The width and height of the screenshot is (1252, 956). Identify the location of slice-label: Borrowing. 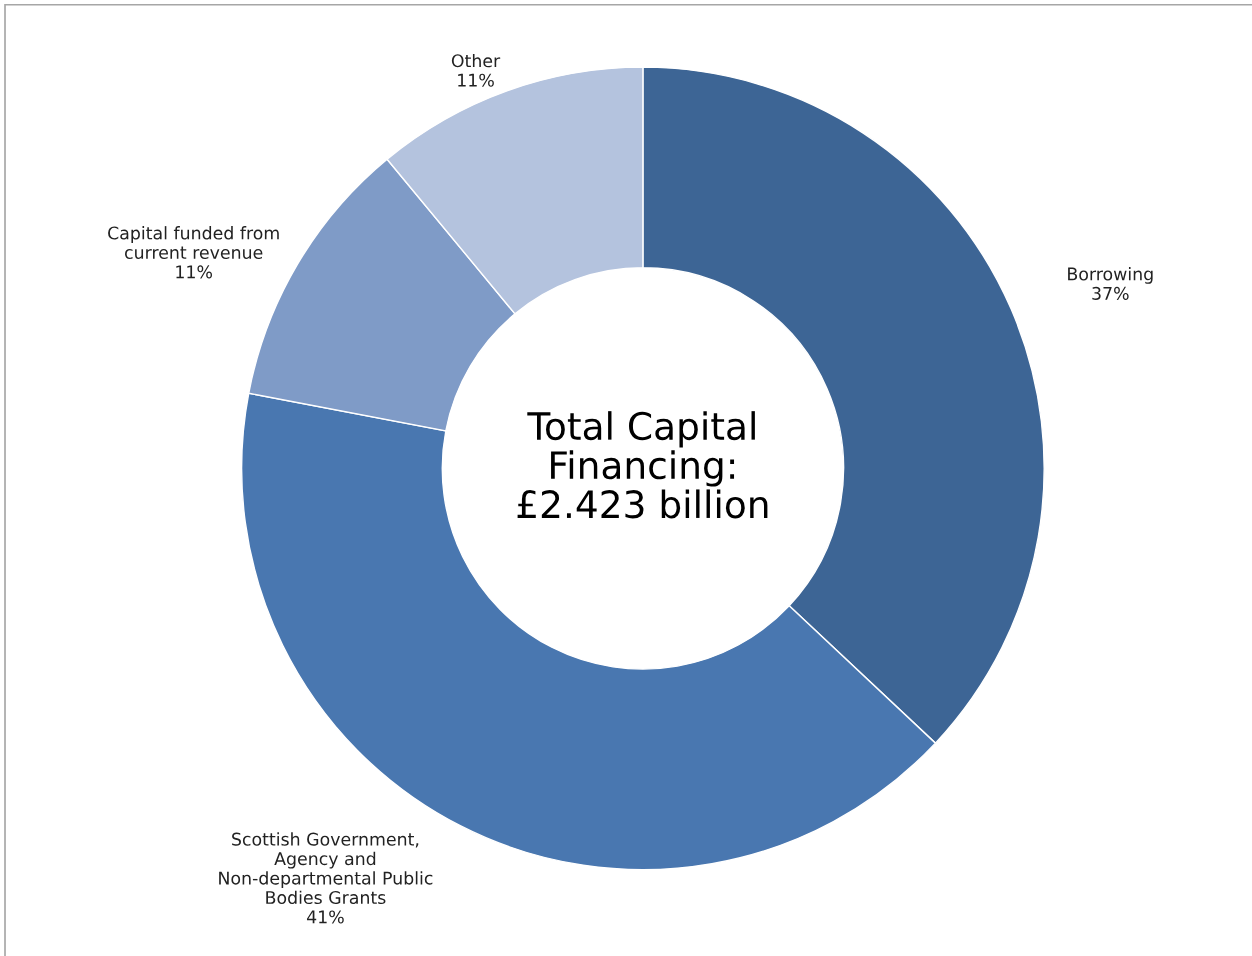
(1110, 275).